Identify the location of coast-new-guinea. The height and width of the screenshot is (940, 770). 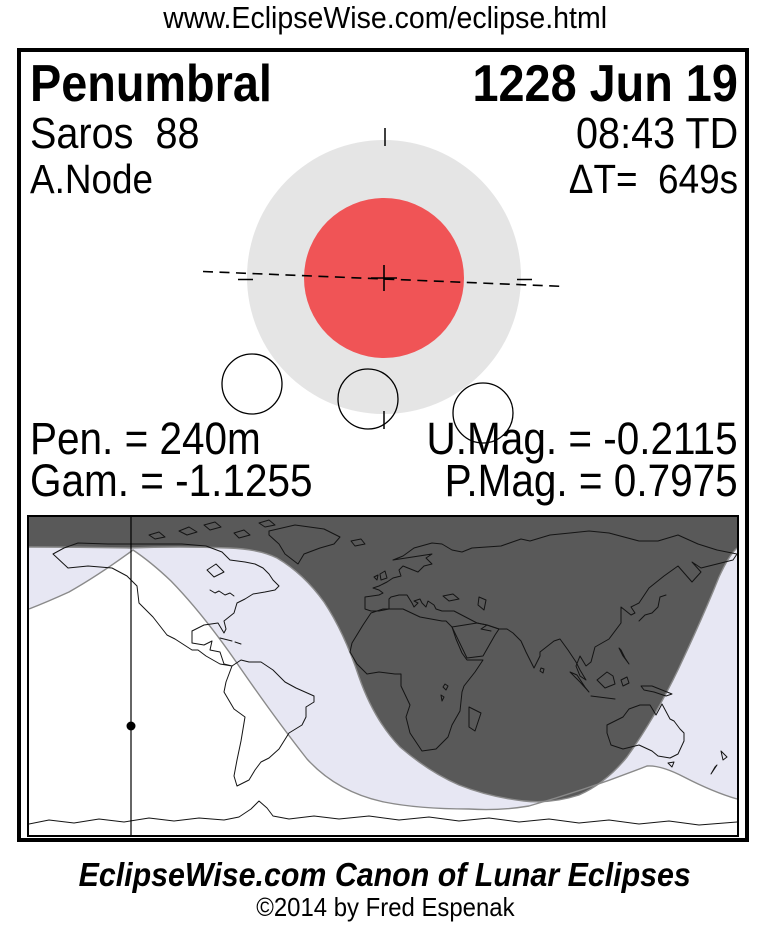
(656, 691).